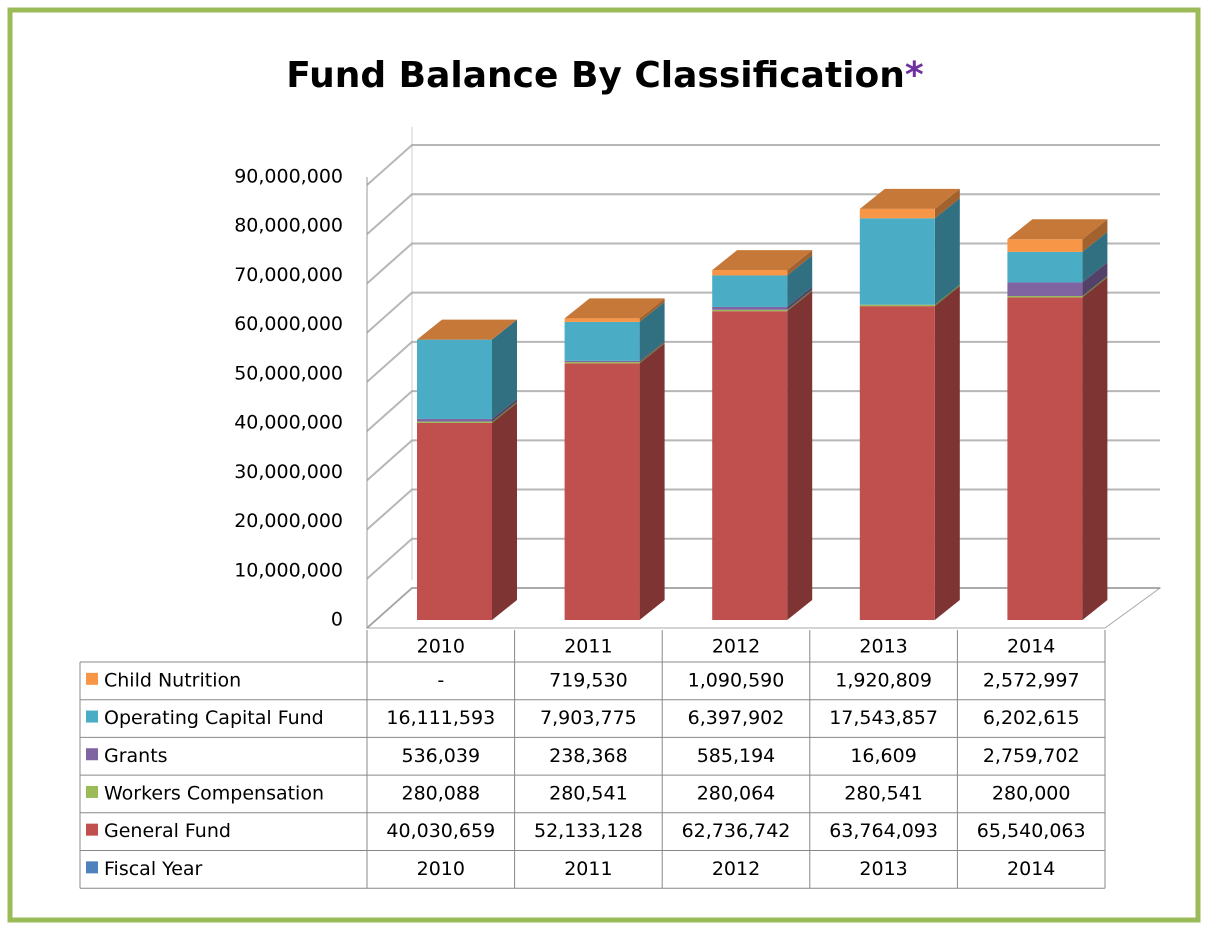  Describe the element at coordinates (736, 831) in the screenshot. I see `table-cell: 62,736,742` at that location.